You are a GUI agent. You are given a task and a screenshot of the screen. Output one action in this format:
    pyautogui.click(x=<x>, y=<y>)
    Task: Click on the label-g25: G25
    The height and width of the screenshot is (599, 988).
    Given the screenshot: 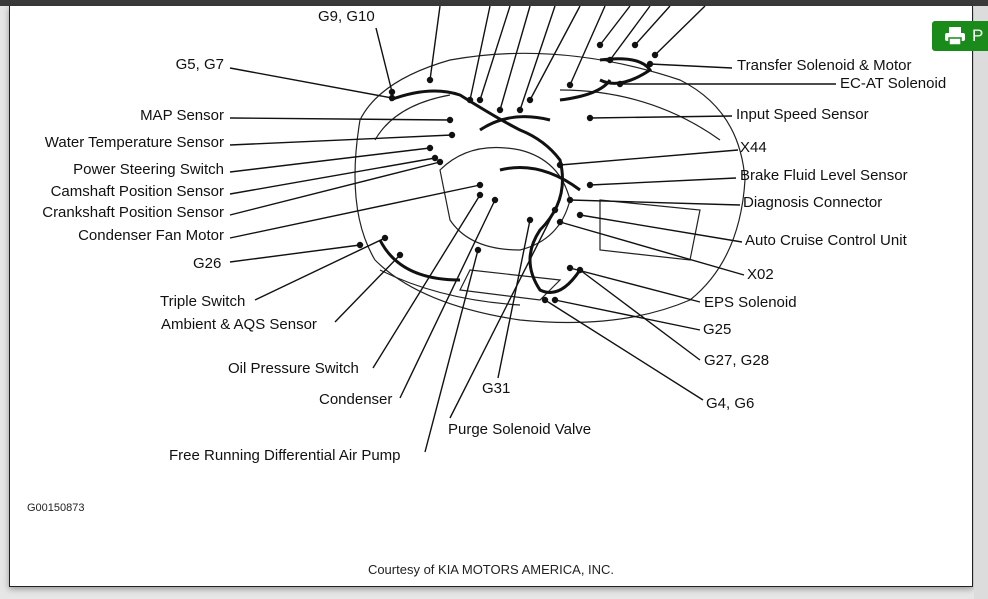 What is the action you would take?
    pyautogui.click(x=717, y=329)
    